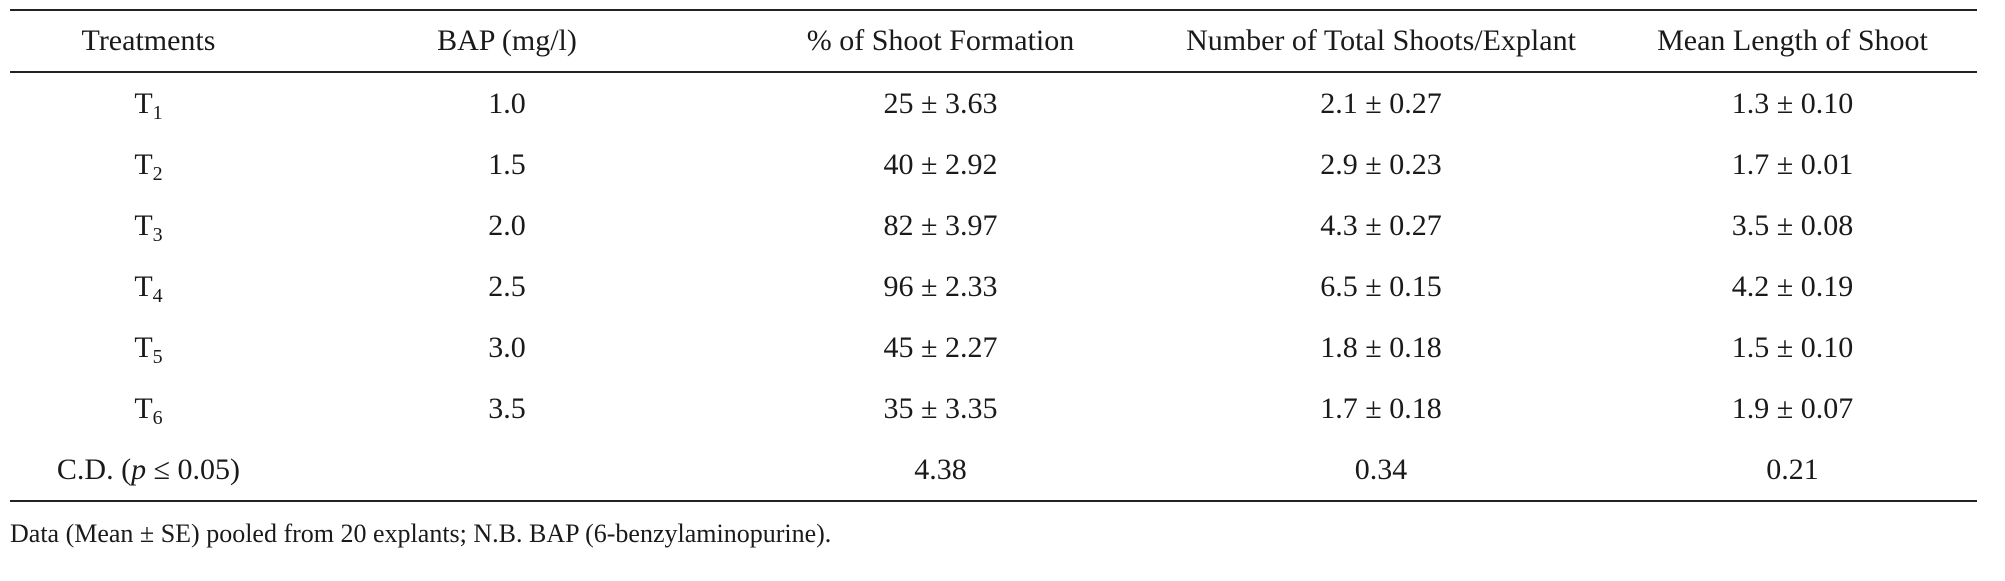 Image resolution: width=2005 pixels, height=581 pixels. What do you see at coordinates (1381, 347) in the screenshot?
I see `total-shoots-cell: 1.8 ± 0.18` at bounding box center [1381, 347].